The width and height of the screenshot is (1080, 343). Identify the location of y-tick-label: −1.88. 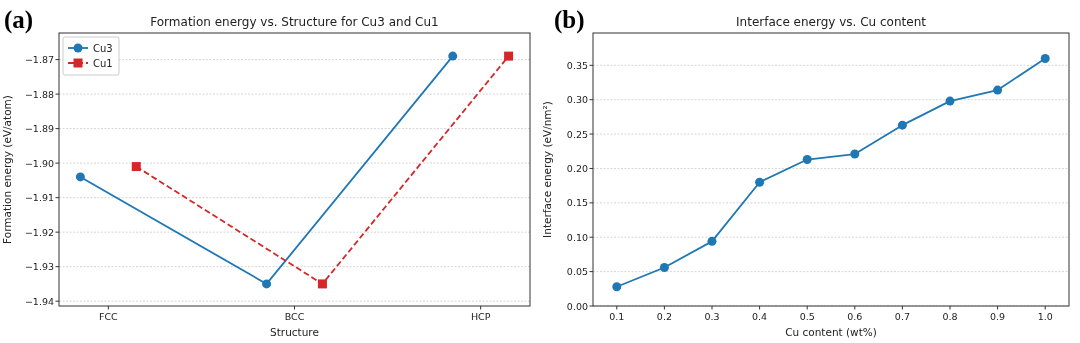
(39, 94).